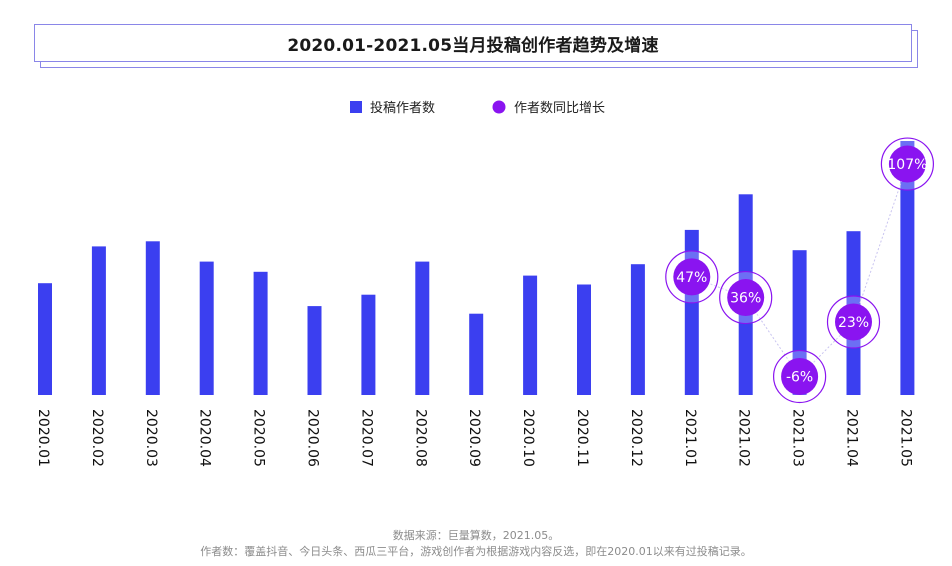 The image size is (952, 566). I want to click on x-tick-label: 2021.01, so click(690, 438).